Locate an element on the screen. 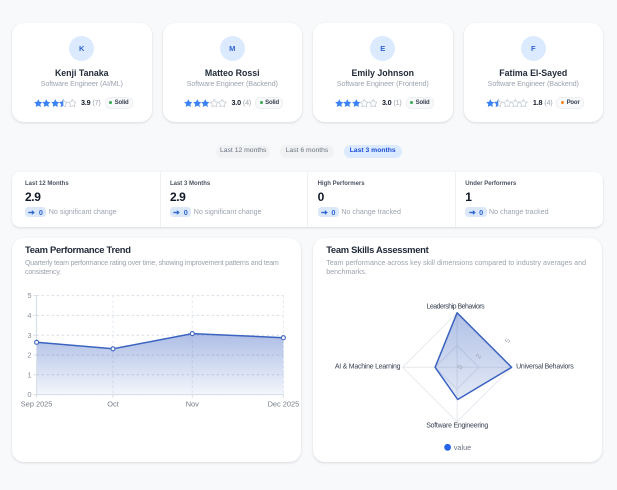 The image size is (617, 490). svg-text: value is located at coordinates (462, 447).